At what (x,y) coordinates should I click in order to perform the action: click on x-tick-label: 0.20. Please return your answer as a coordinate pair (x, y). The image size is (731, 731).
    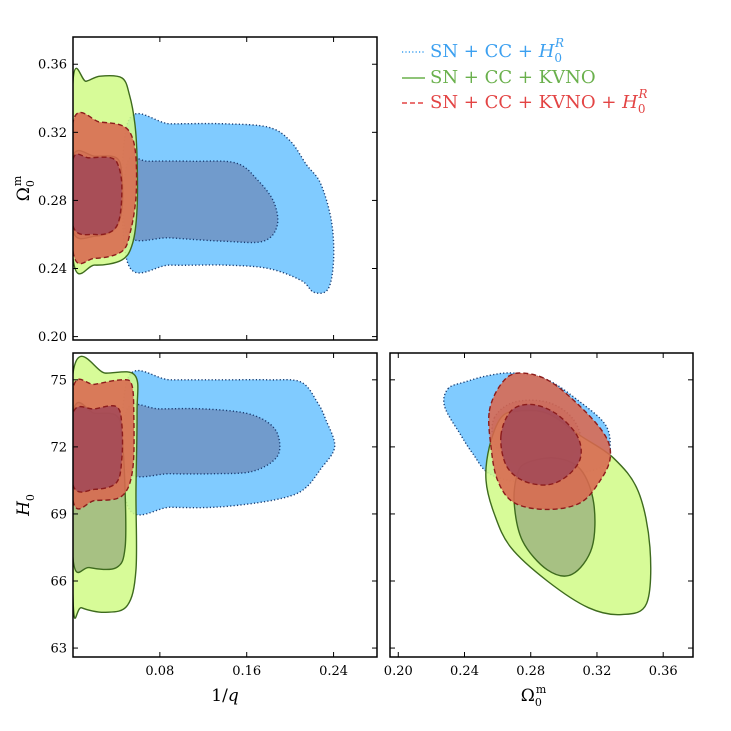
    Looking at the image, I should click on (398, 671).